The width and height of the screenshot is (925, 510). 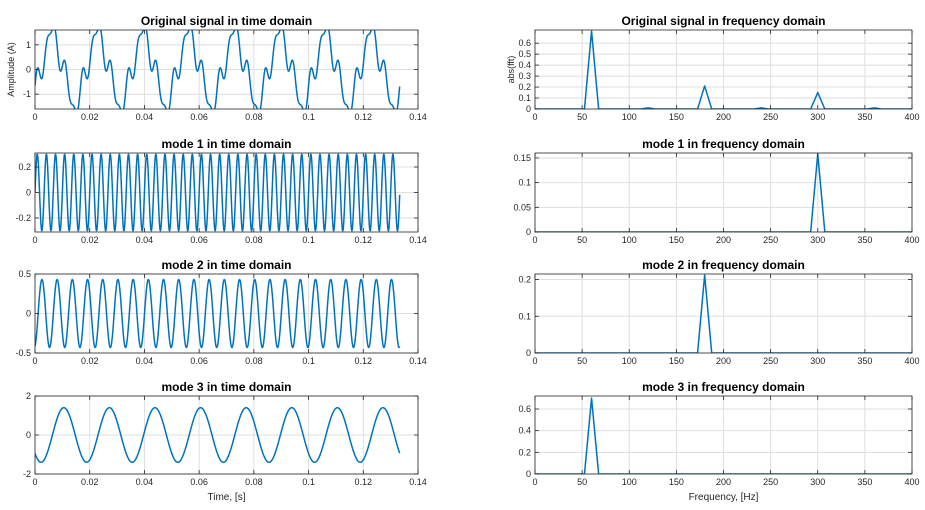 I want to click on y-tick-label: -0.2, so click(x=23, y=218).